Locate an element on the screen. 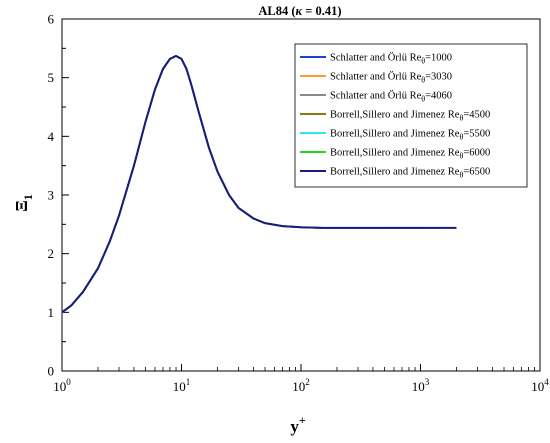 The image size is (550, 443). legend-box is located at coordinates (411, 115).